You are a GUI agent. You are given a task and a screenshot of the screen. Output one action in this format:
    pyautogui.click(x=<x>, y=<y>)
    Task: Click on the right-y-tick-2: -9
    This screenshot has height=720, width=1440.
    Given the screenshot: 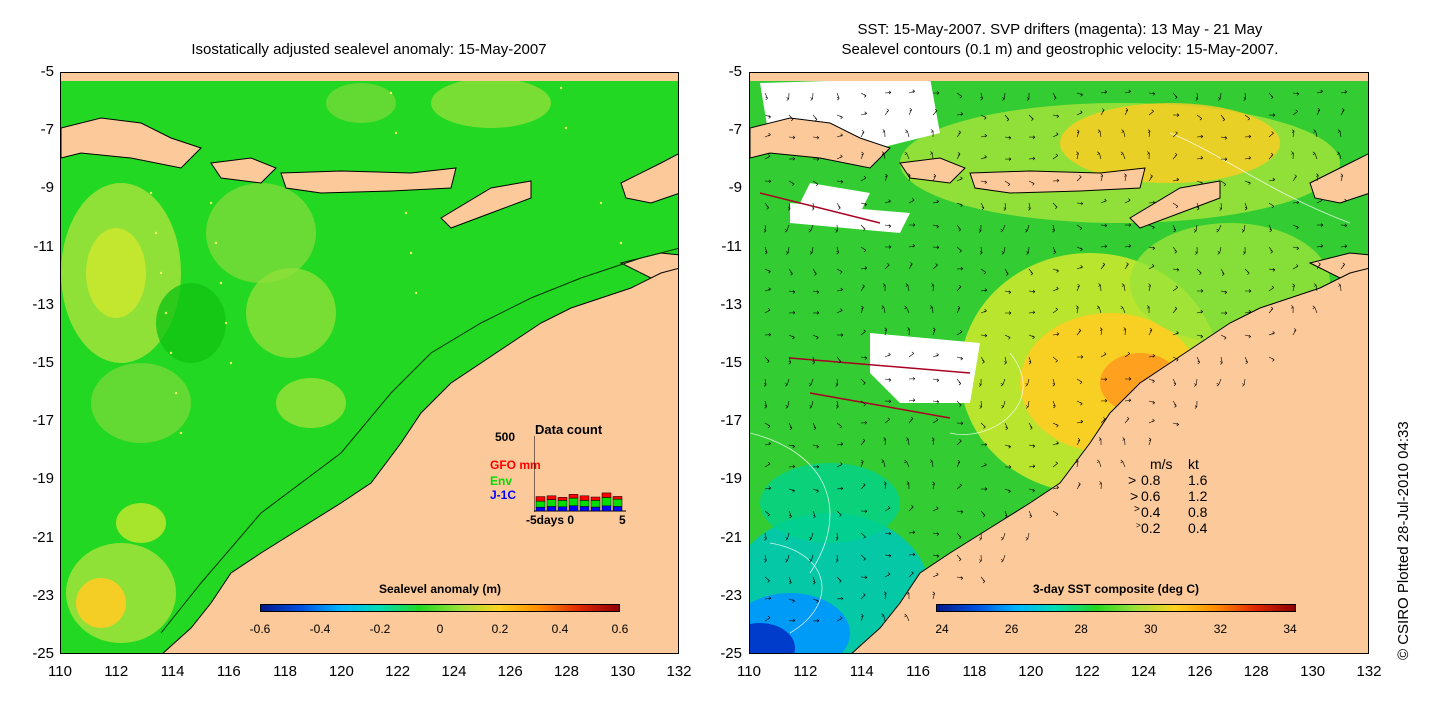 What is the action you would take?
    pyautogui.click(x=735, y=188)
    